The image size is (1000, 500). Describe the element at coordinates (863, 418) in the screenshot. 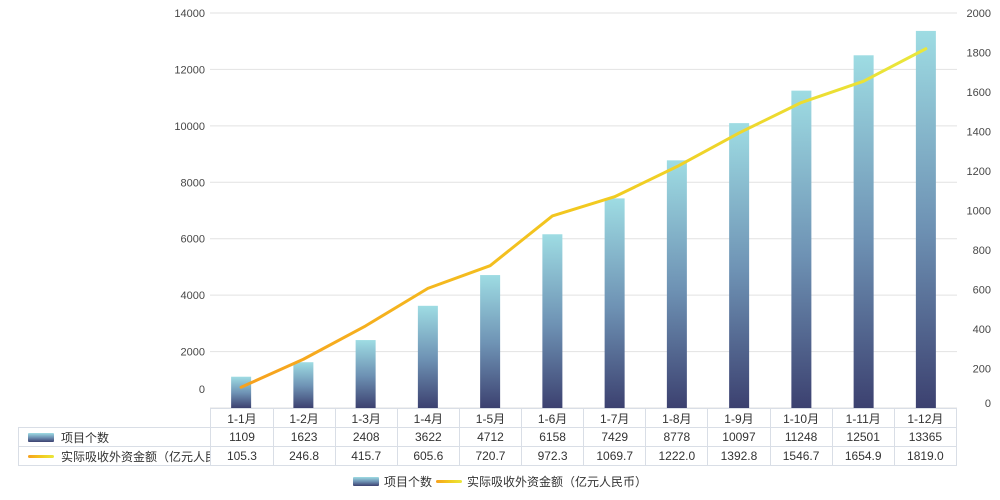

I see `table-category-header: 1-11月` at that location.